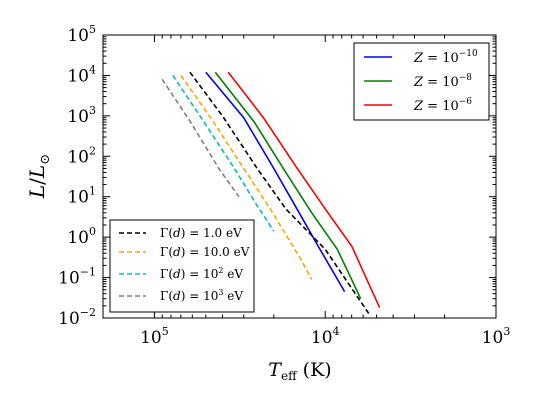 Image resolution: width=536 pixels, height=402 pixels. I want to click on y-tick-label: 10⁰, so click(81, 236).